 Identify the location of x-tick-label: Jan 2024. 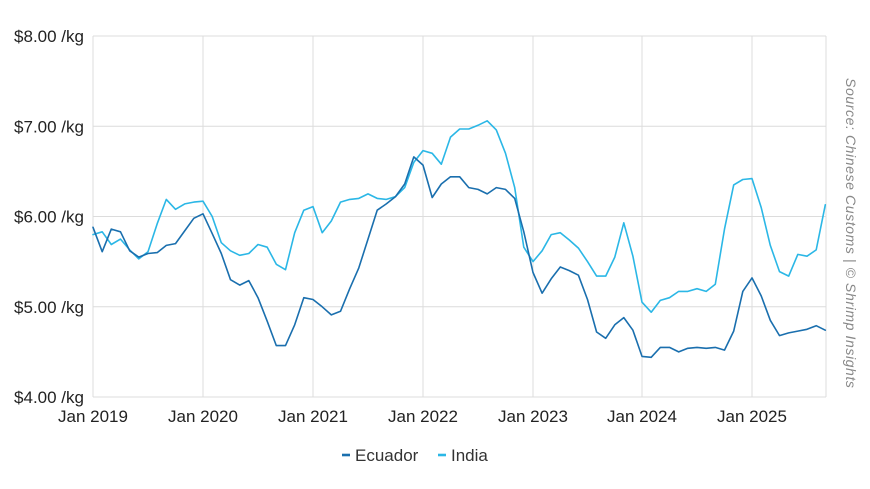
(642, 416).